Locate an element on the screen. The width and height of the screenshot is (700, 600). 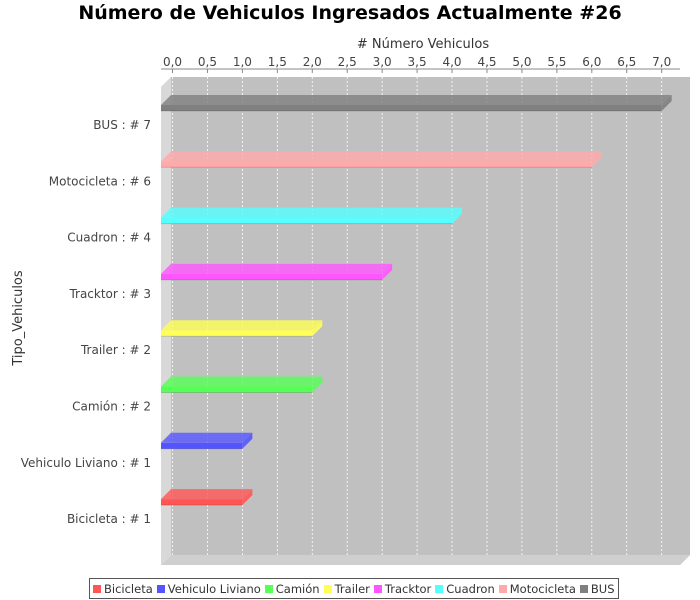
bar-cami-n is located at coordinates (242, 384).